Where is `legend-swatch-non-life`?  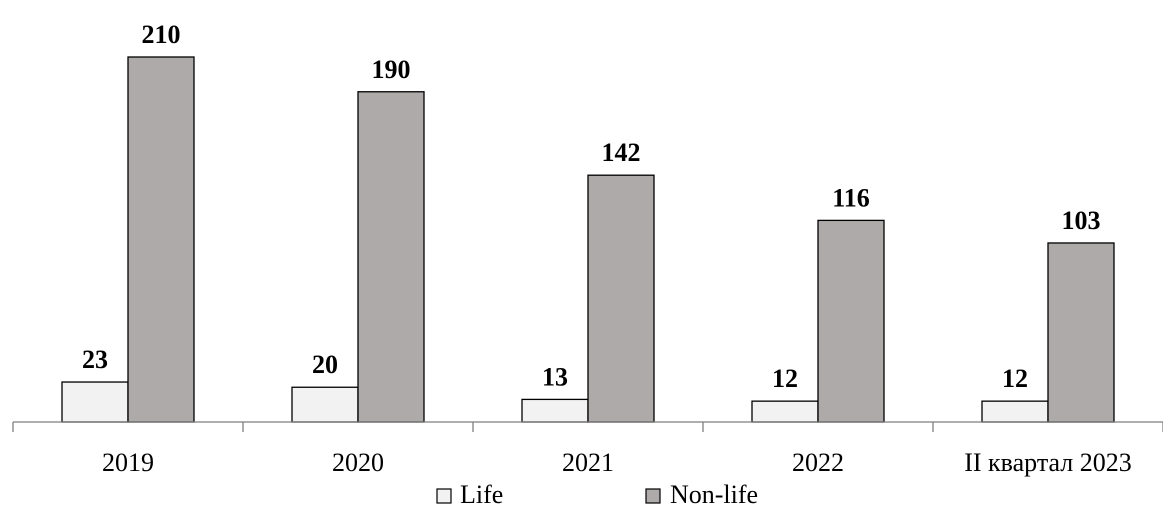 legend-swatch-non-life is located at coordinates (653, 496).